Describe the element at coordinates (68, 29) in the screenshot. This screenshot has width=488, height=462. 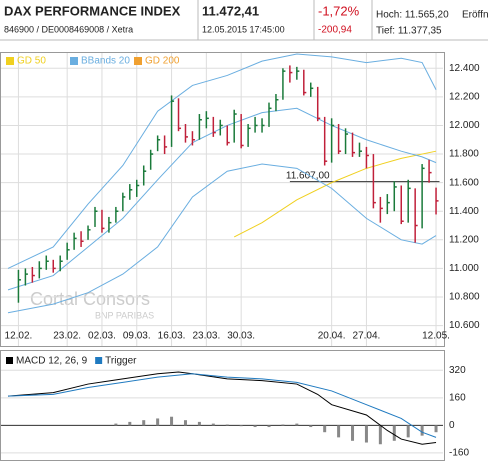
I see `id: 846900 / DE0008469008 / Xetra` at that location.